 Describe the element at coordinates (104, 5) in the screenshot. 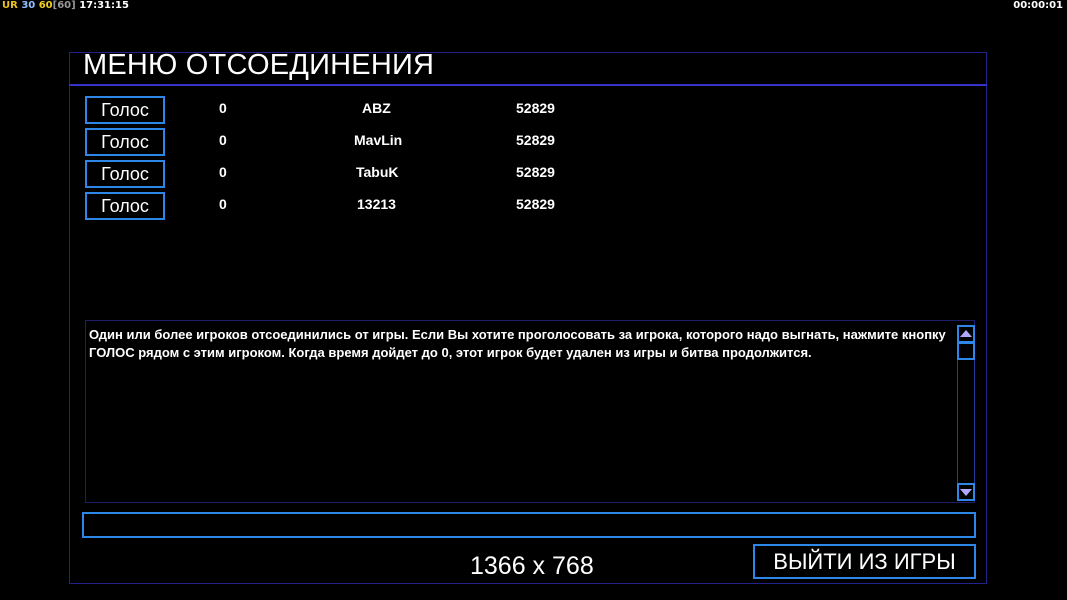

I see `clock: 17:31:15` at that location.